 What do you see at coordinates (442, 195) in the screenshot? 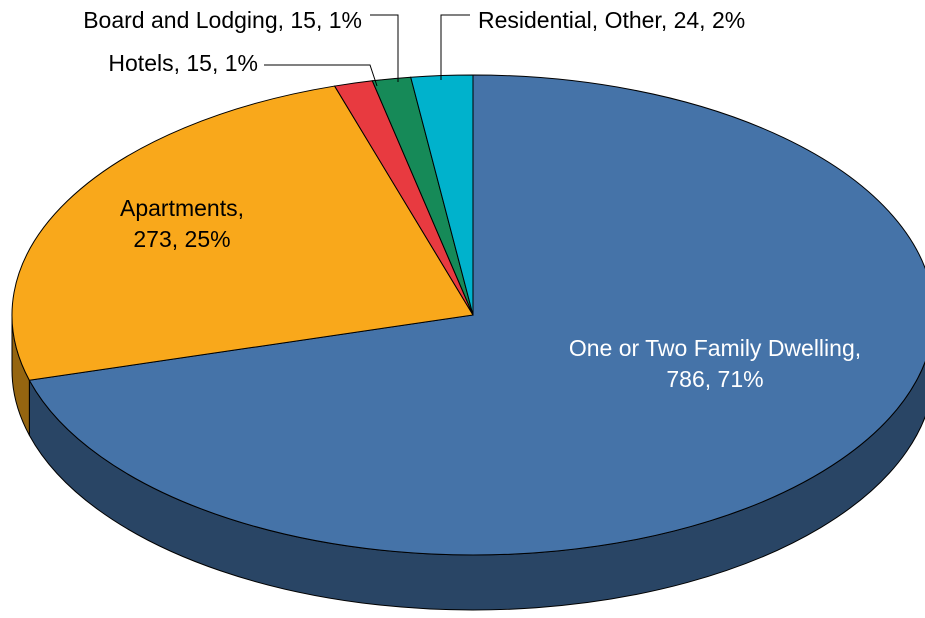
I see `pie-slice` at bounding box center [442, 195].